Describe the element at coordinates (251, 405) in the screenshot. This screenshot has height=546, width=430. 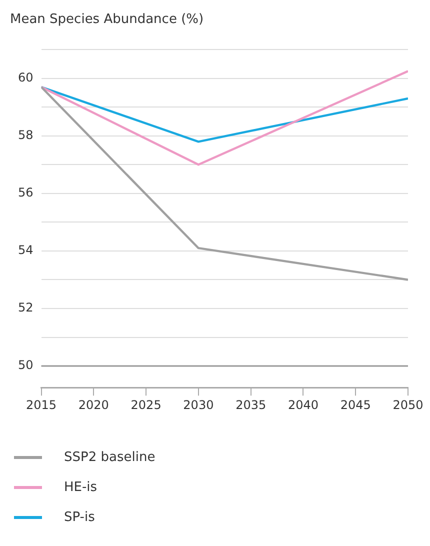
I see `x-tick-label: 2035` at that location.